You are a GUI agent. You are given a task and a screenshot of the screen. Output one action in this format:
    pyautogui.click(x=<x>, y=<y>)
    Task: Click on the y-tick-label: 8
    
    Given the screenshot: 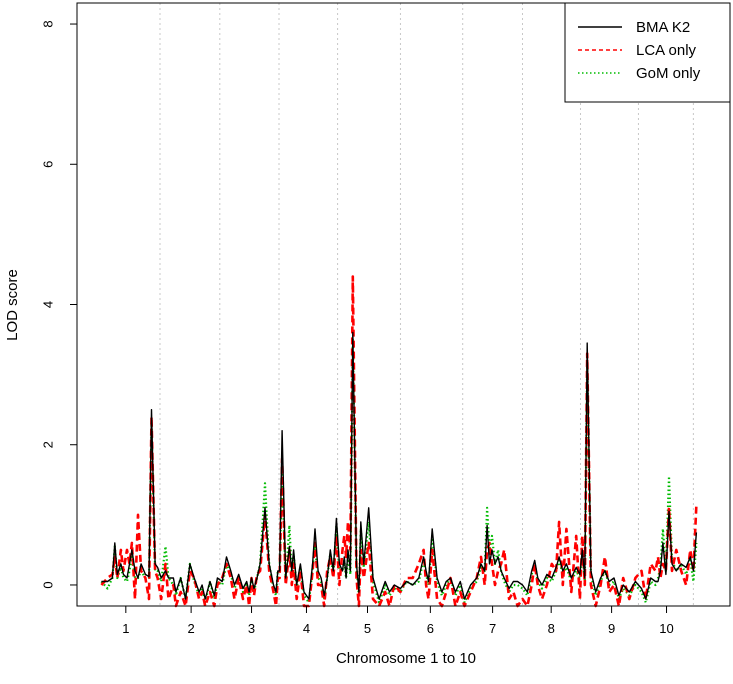 What is the action you would take?
    pyautogui.click(x=47, y=23)
    